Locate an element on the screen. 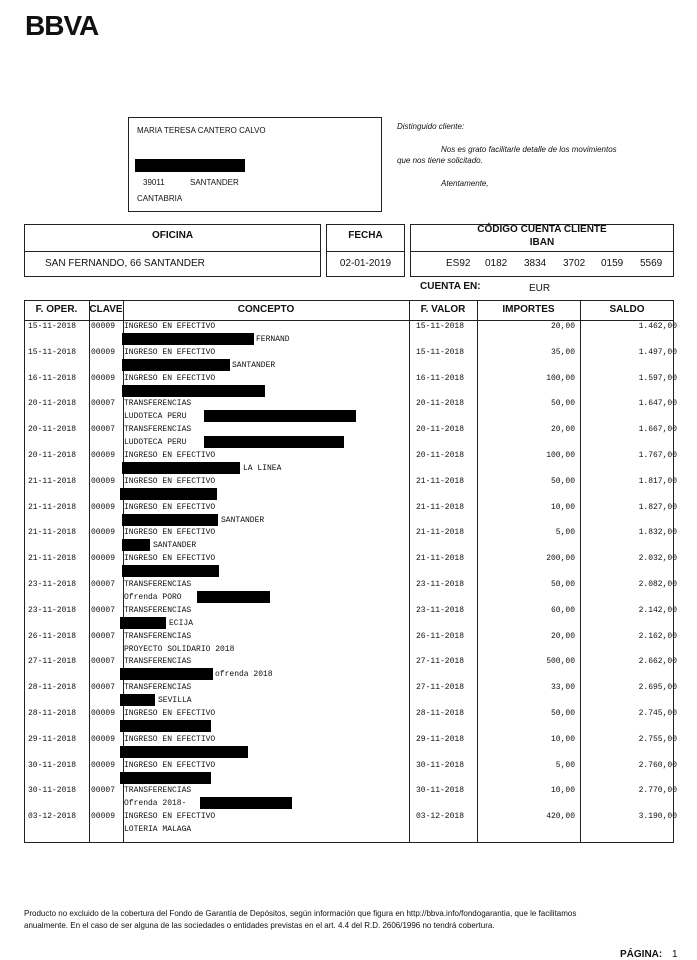 This screenshot has height=960, width=697. saldo: 2.745,00 is located at coordinates (657, 713).